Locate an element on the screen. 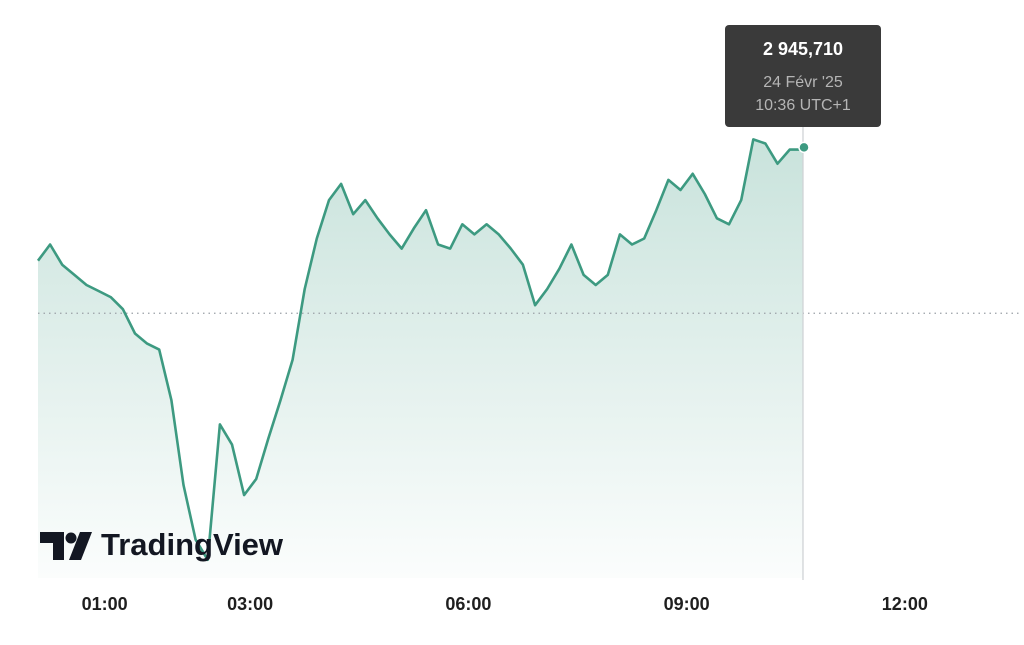  tooltip-time: 10:36 UTC+1 is located at coordinates (803, 105).